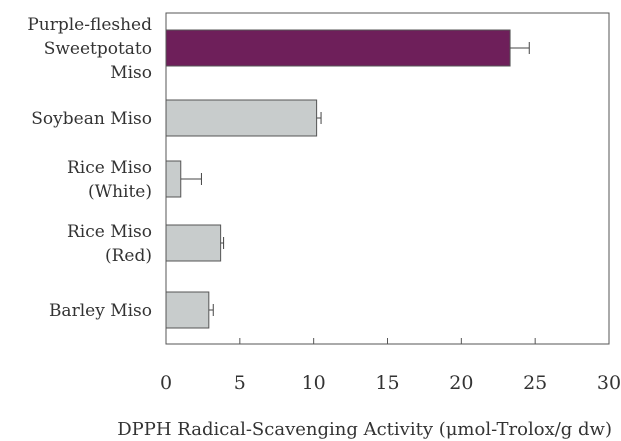 This screenshot has width=621, height=441. I want to click on category-label-line: Soybean Miso, so click(91, 119).